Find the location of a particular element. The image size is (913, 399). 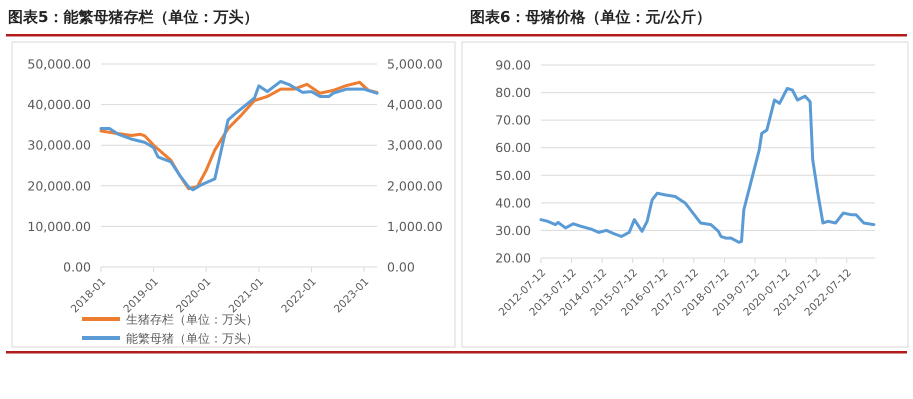

y-tick-label: 90.00 is located at coordinates (513, 65).